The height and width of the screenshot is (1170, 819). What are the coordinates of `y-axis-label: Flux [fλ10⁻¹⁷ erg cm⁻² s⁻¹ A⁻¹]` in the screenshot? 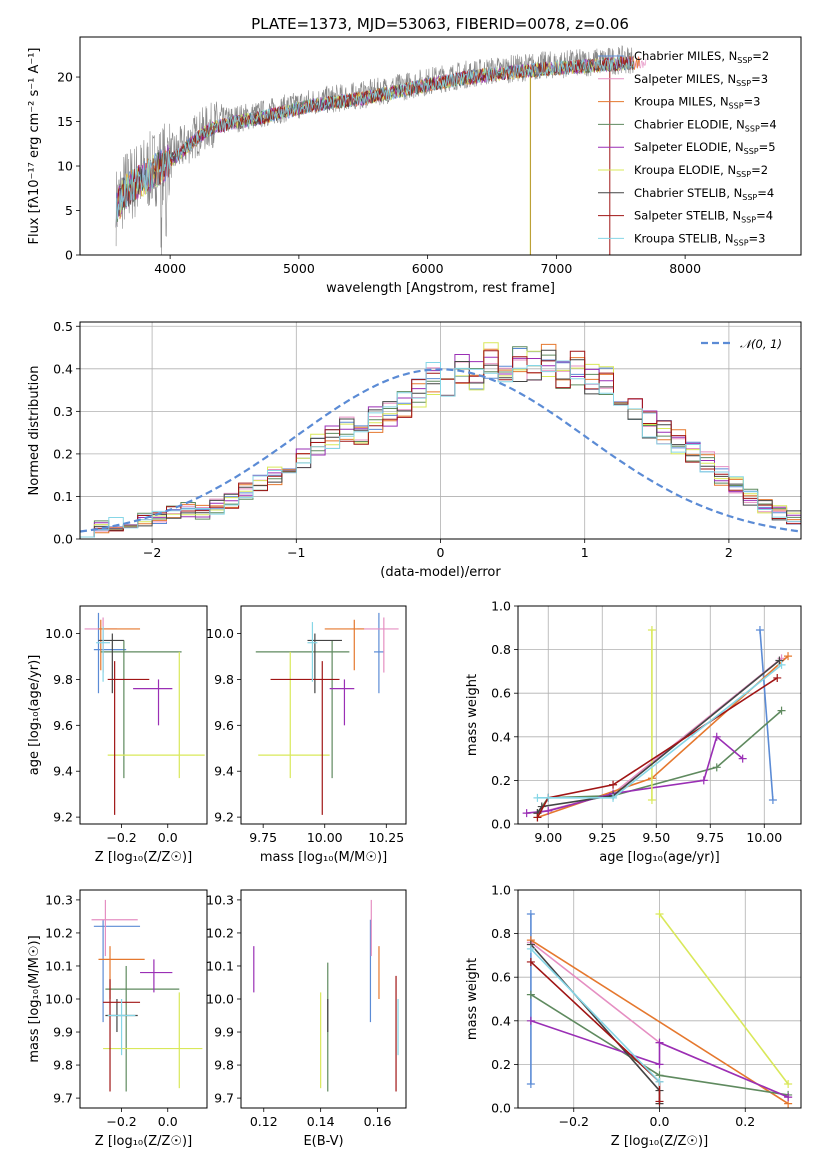 It's located at (34, 146).